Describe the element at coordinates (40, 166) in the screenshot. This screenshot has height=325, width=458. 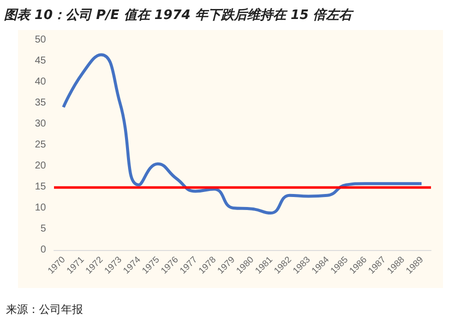
I see `y-tick-label: 20` at that location.